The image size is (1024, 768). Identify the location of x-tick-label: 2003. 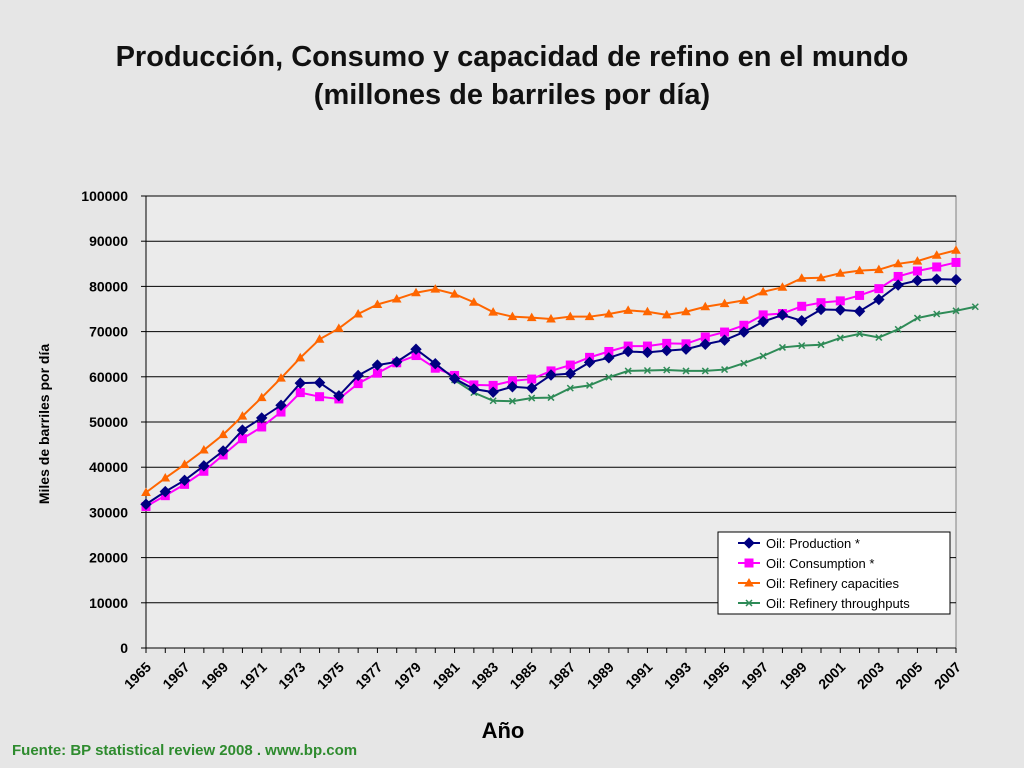
(870, 675).